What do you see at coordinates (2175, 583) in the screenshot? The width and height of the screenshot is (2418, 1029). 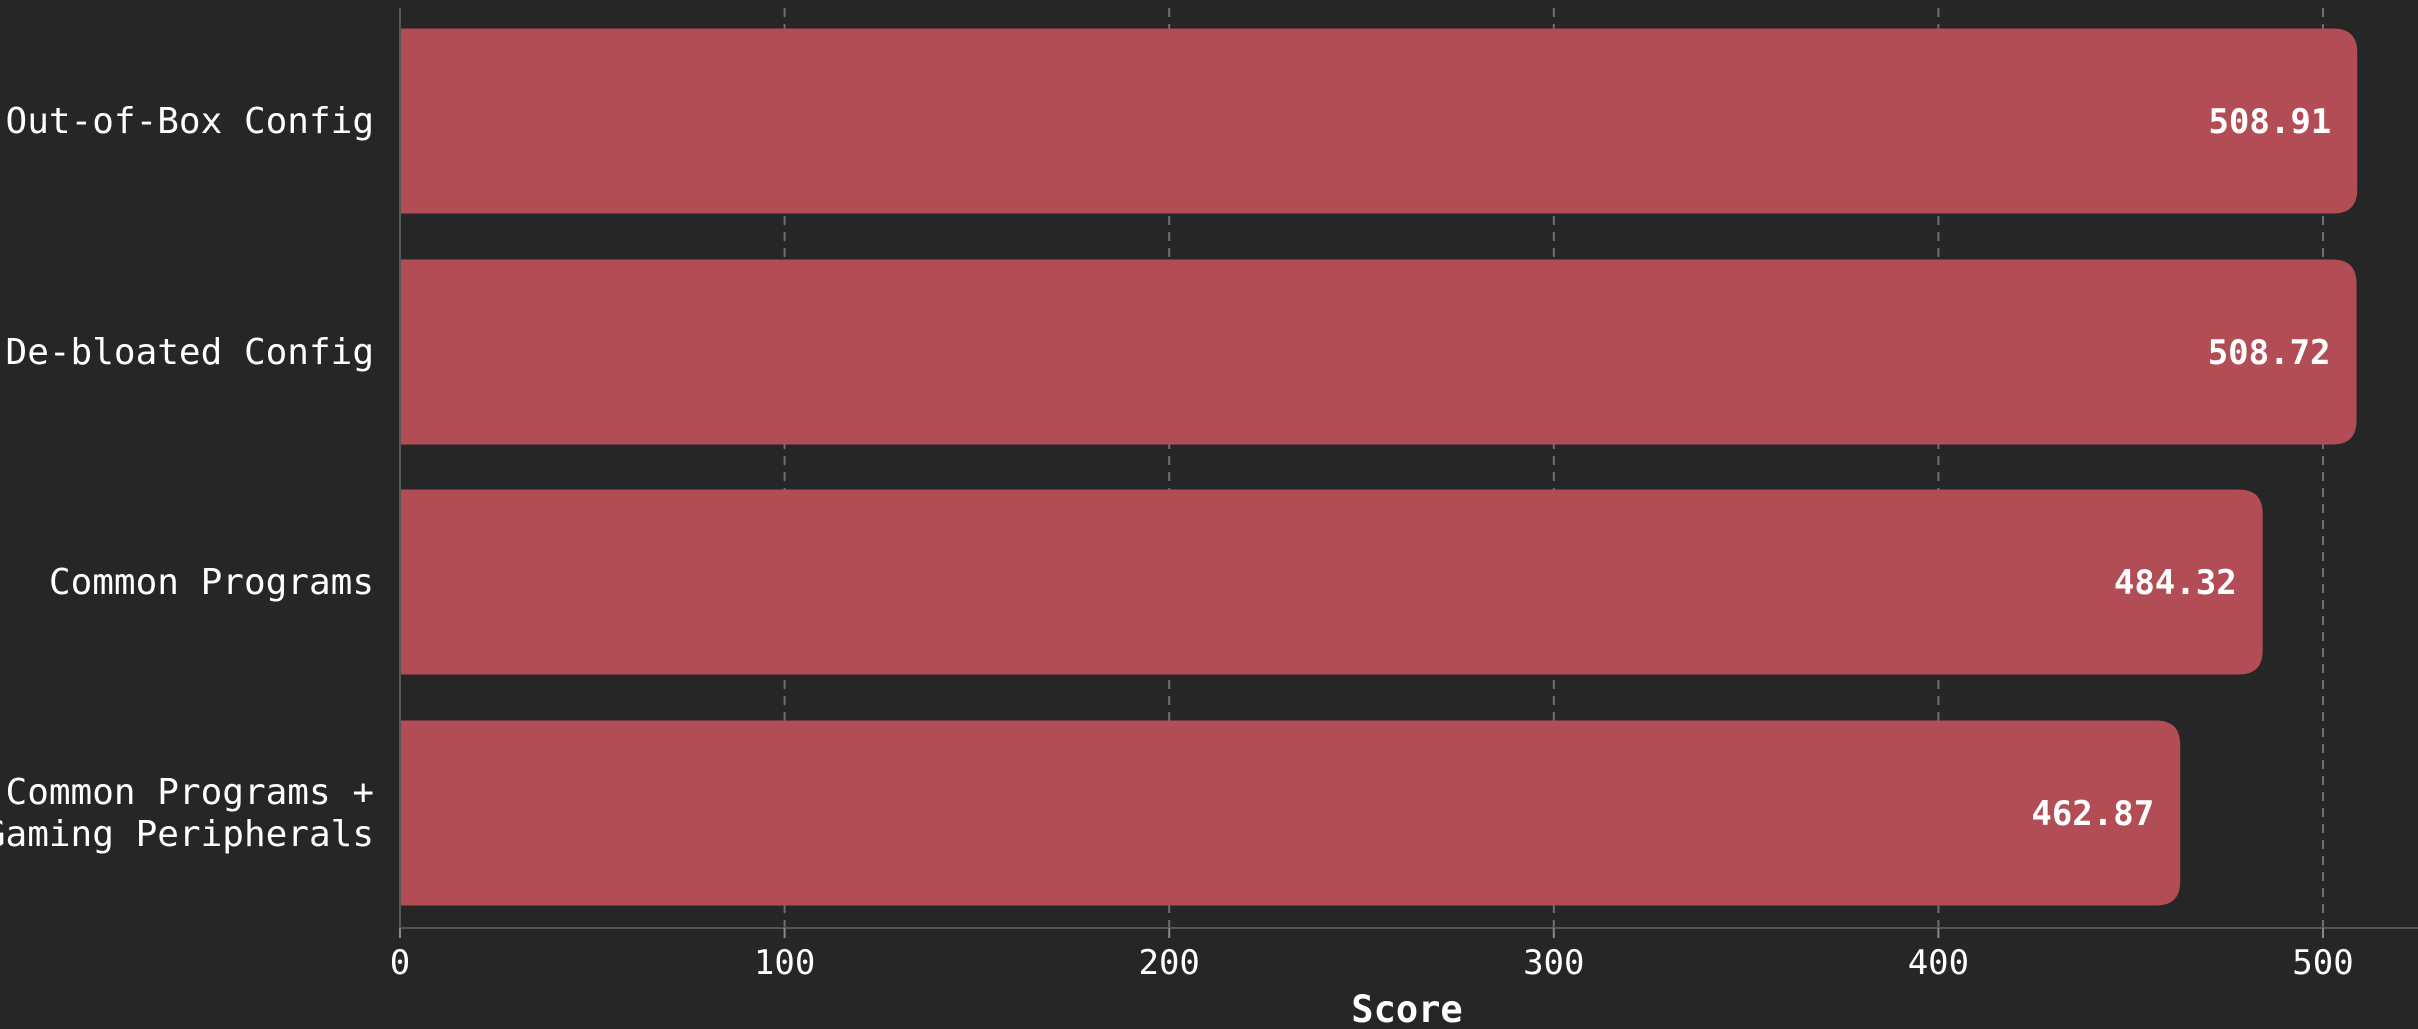 I see `bar-value-label: 484.32` at bounding box center [2175, 583].